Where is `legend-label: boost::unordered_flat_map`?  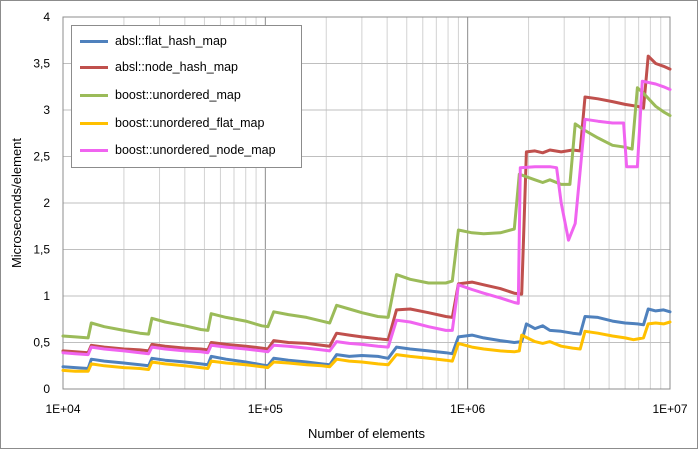
legend-label: boost::unordered_flat_map is located at coordinates (190, 123).